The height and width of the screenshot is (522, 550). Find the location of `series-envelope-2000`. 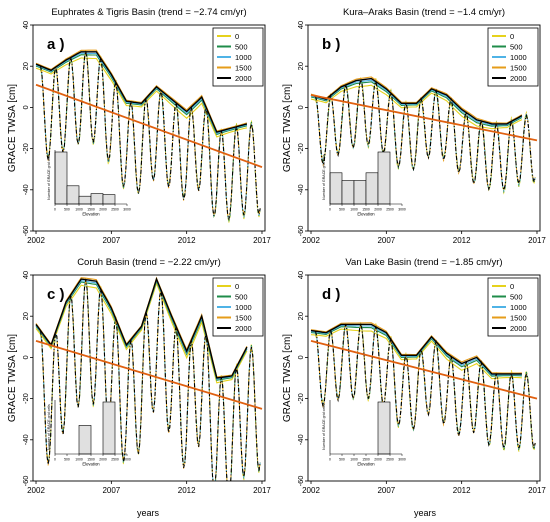

series-envelope-2000 is located at coordinates (141, 92).